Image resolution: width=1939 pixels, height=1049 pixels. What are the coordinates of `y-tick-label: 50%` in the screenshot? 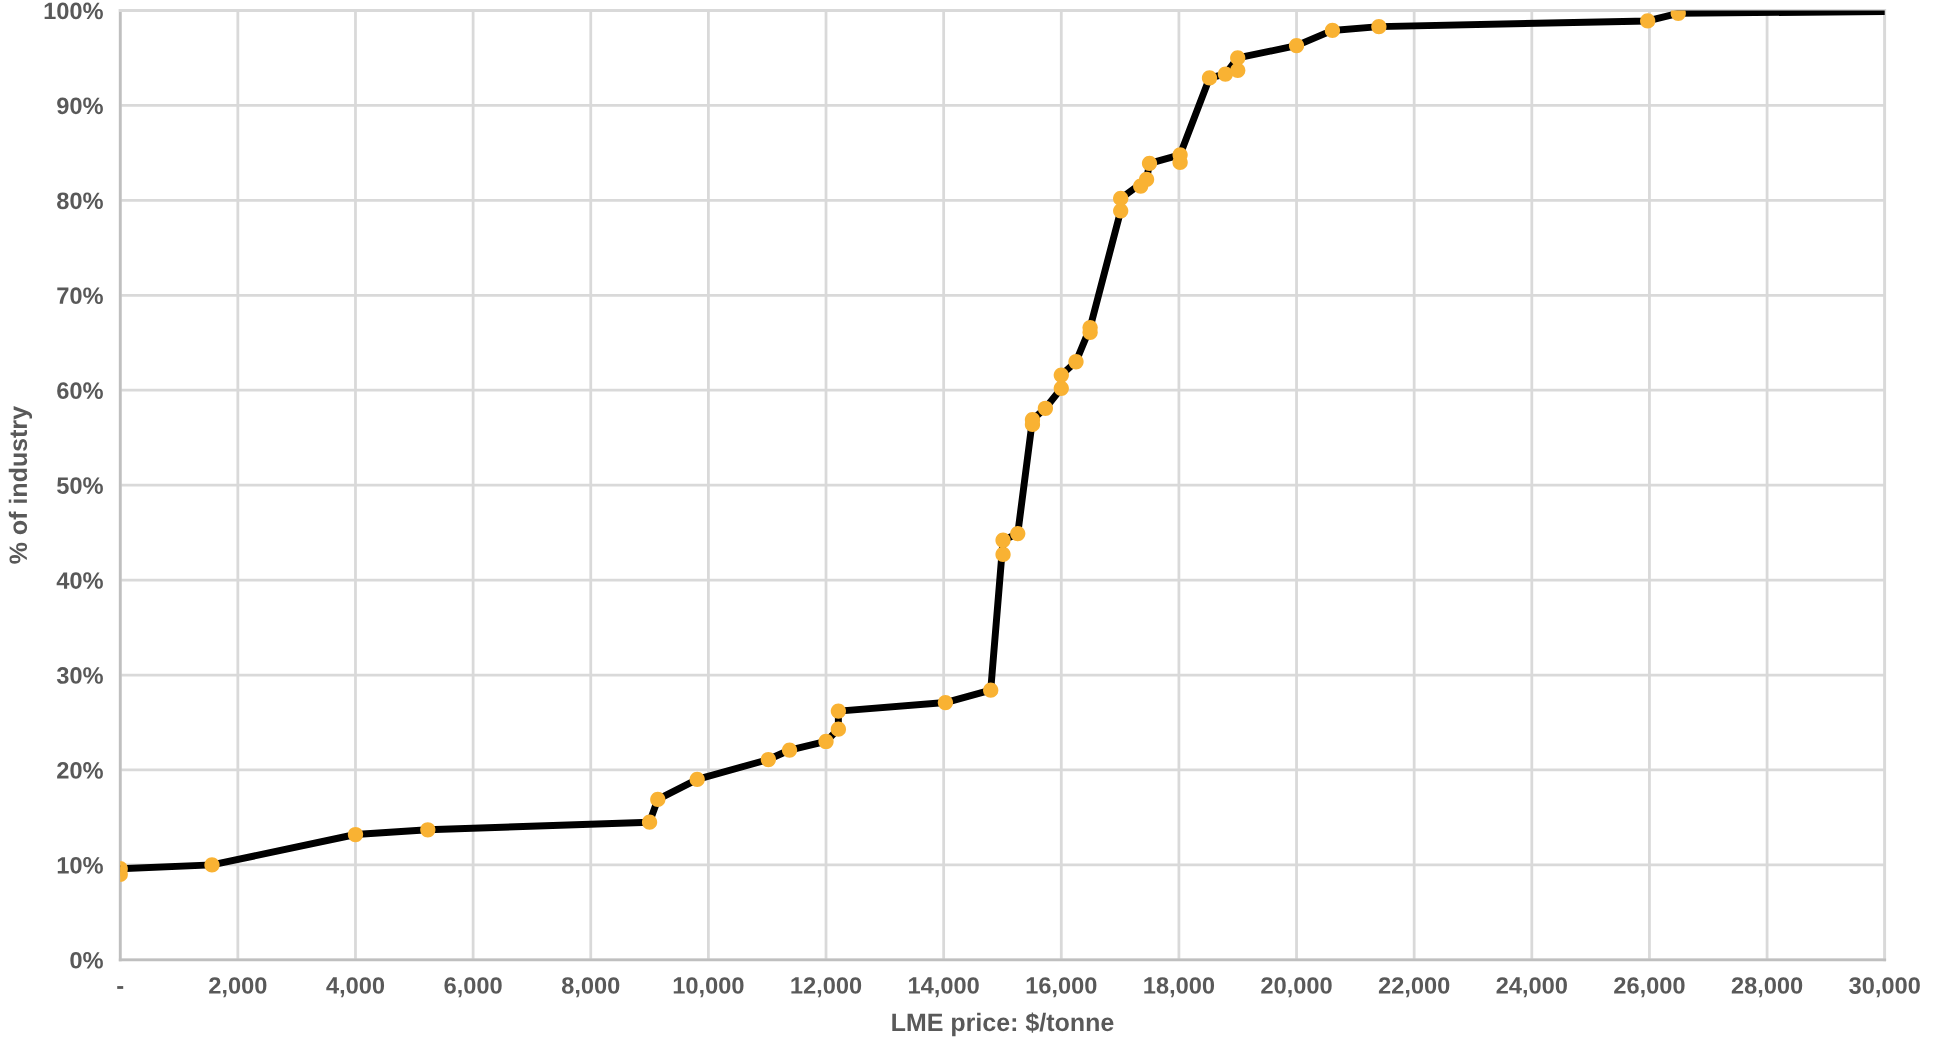 It's located at (80, 485).